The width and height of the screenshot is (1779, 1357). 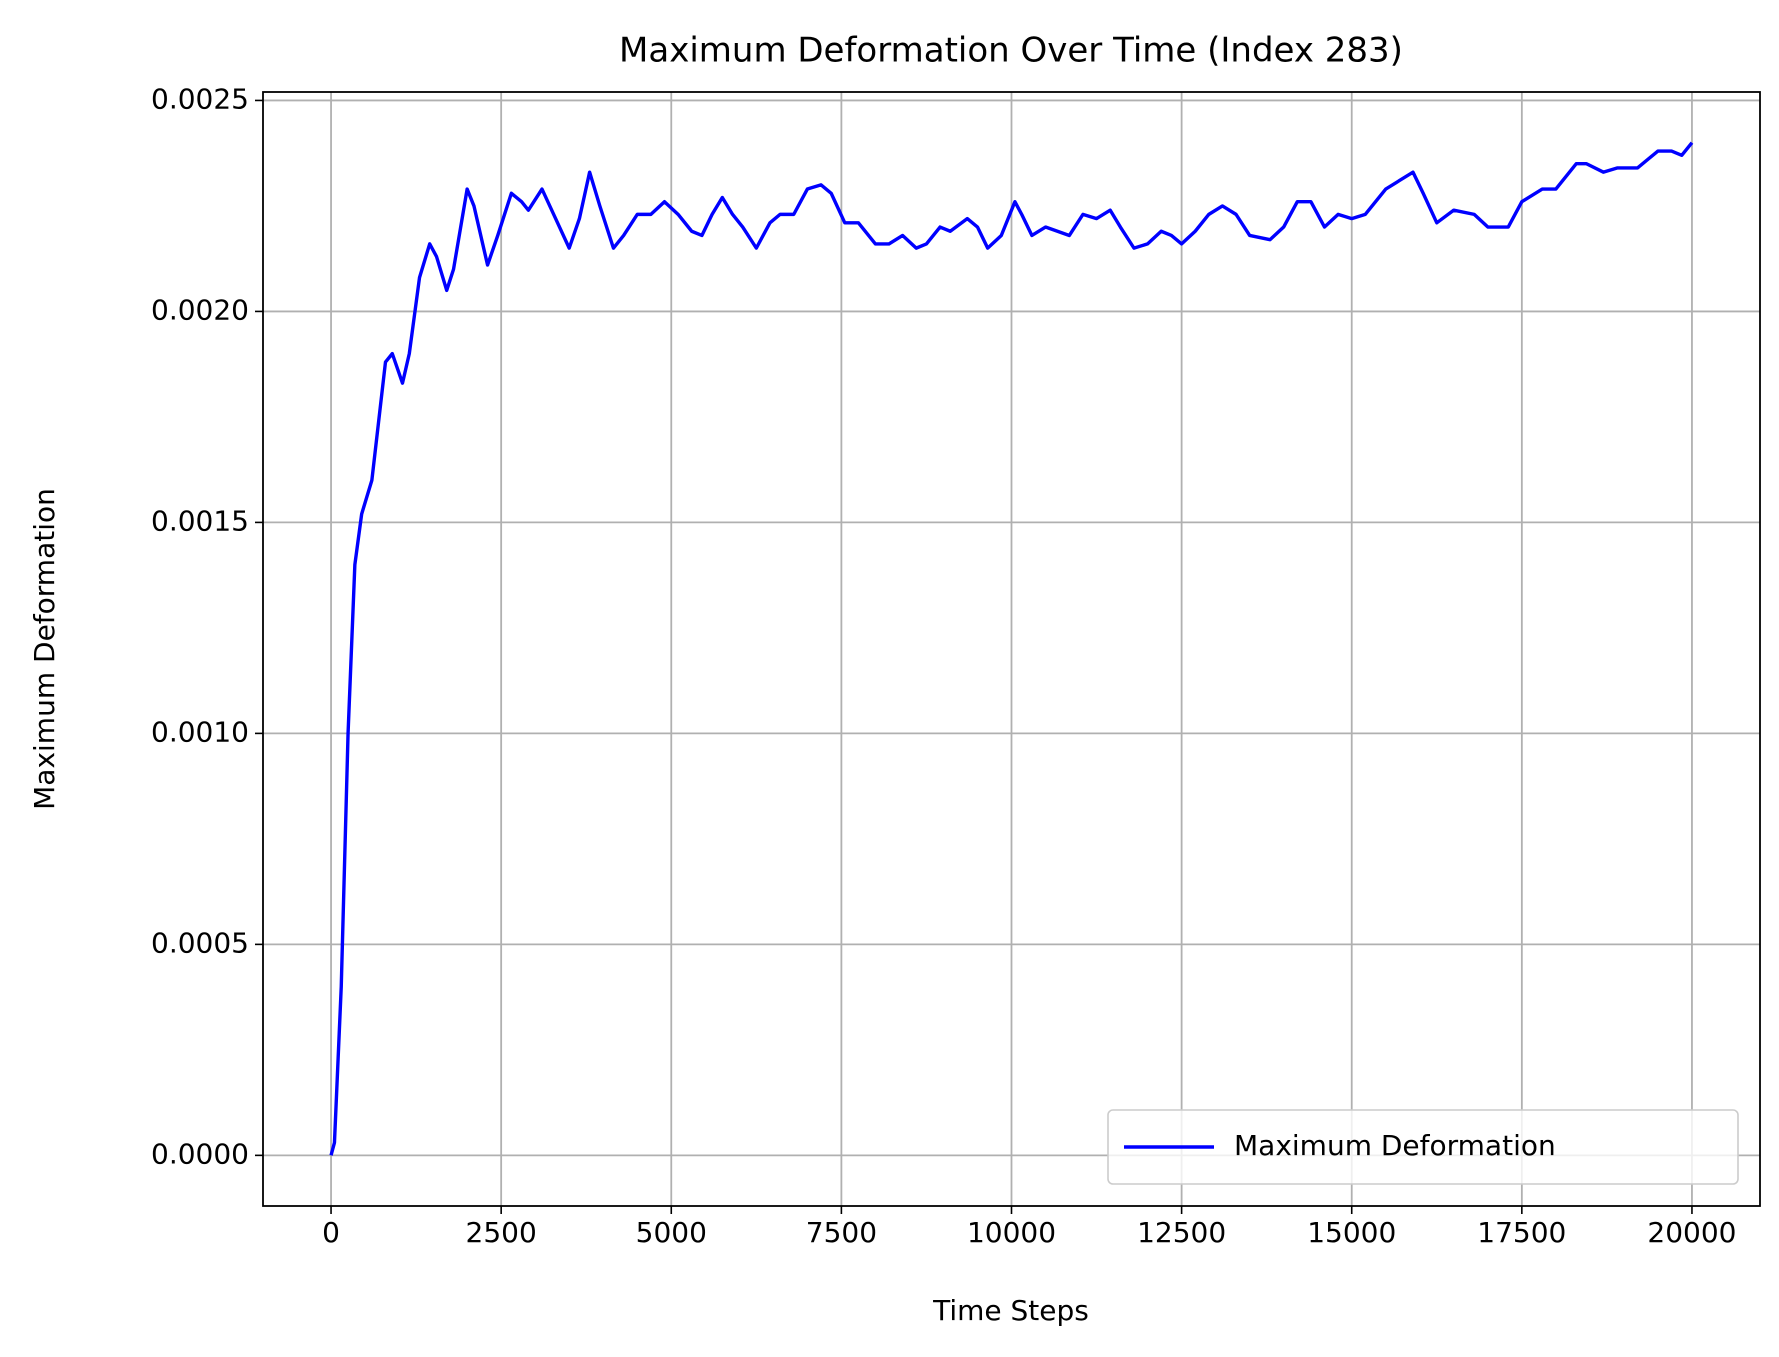 I want to click on x-tick-label: 10000, so click(x=1011, y=1232).